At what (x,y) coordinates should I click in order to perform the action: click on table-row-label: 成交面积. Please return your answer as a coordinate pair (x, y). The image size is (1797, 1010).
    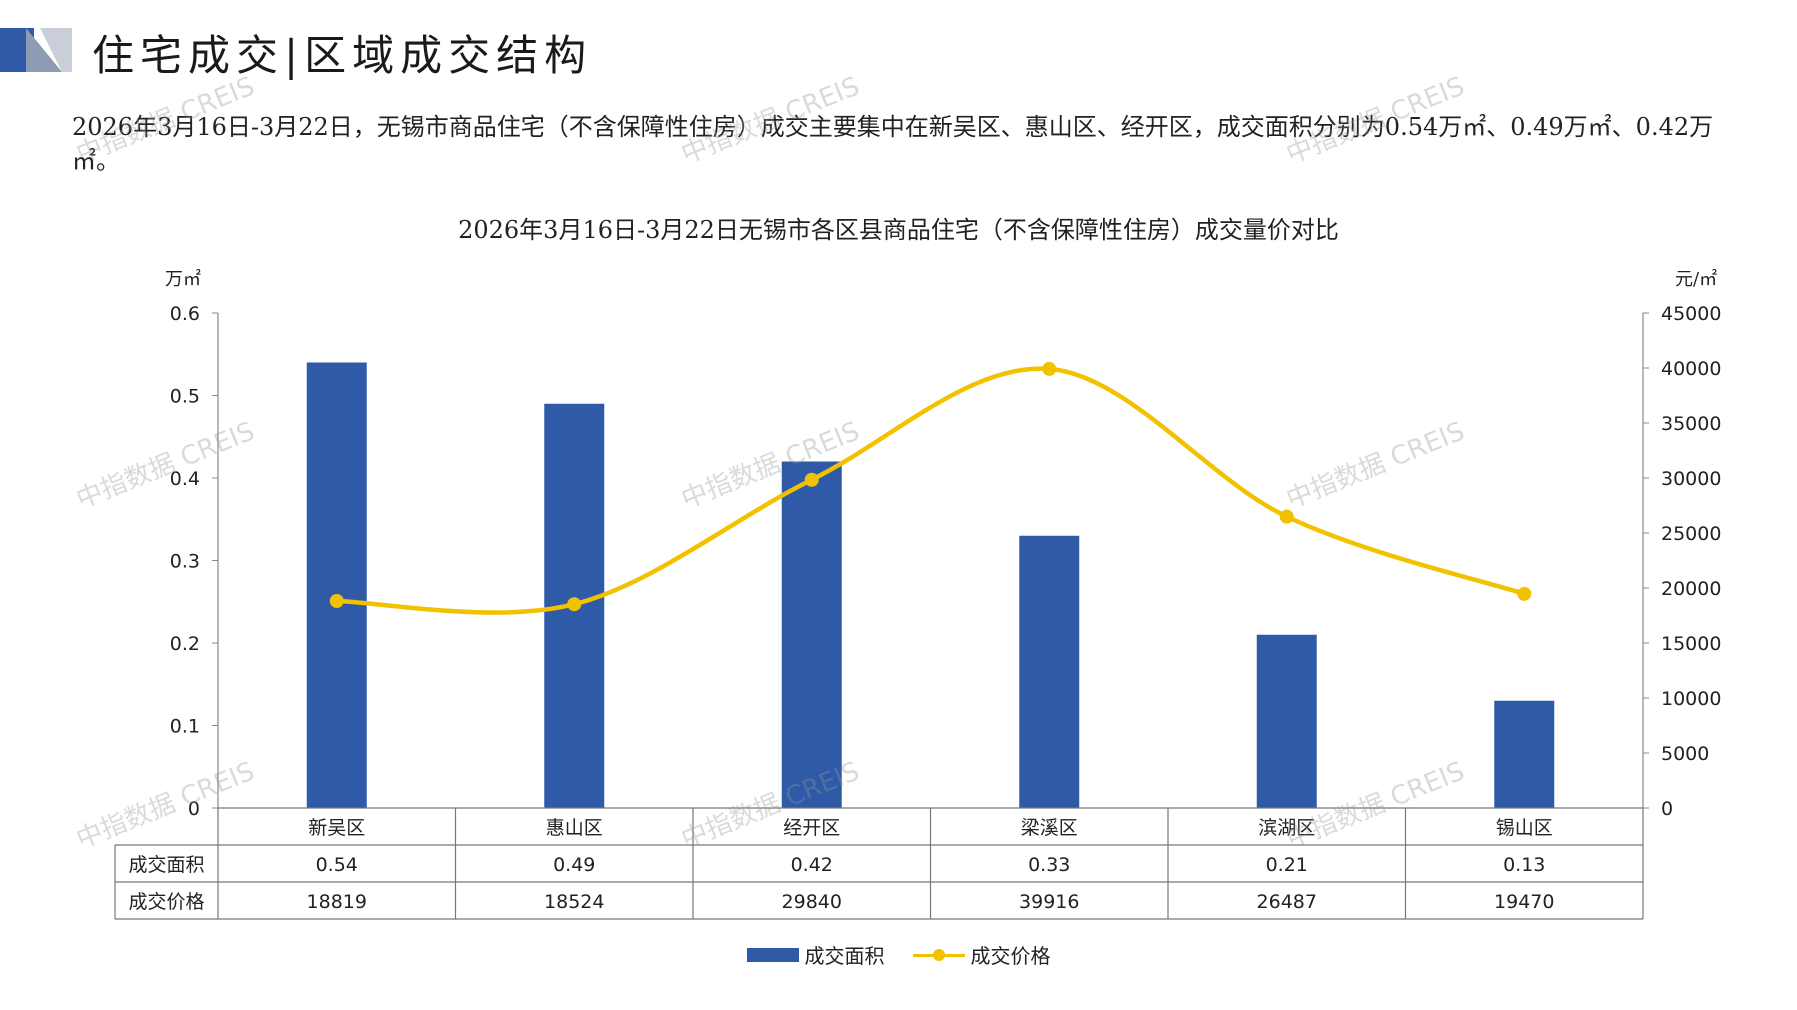
    Looking at the image, I should click on (166, 865).